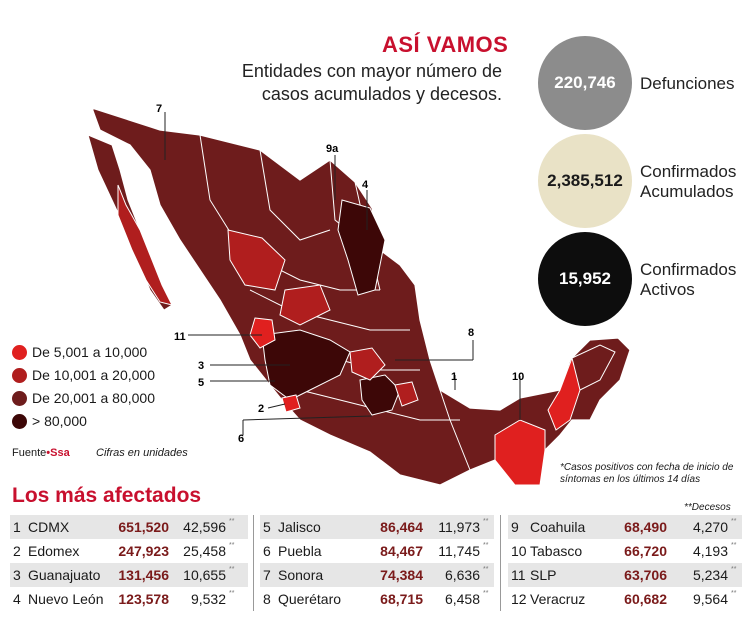  What do you see at coordinates (380, 395) in the screenshot?
I see `cdmx-edomex` at bounding box center [380, 395].